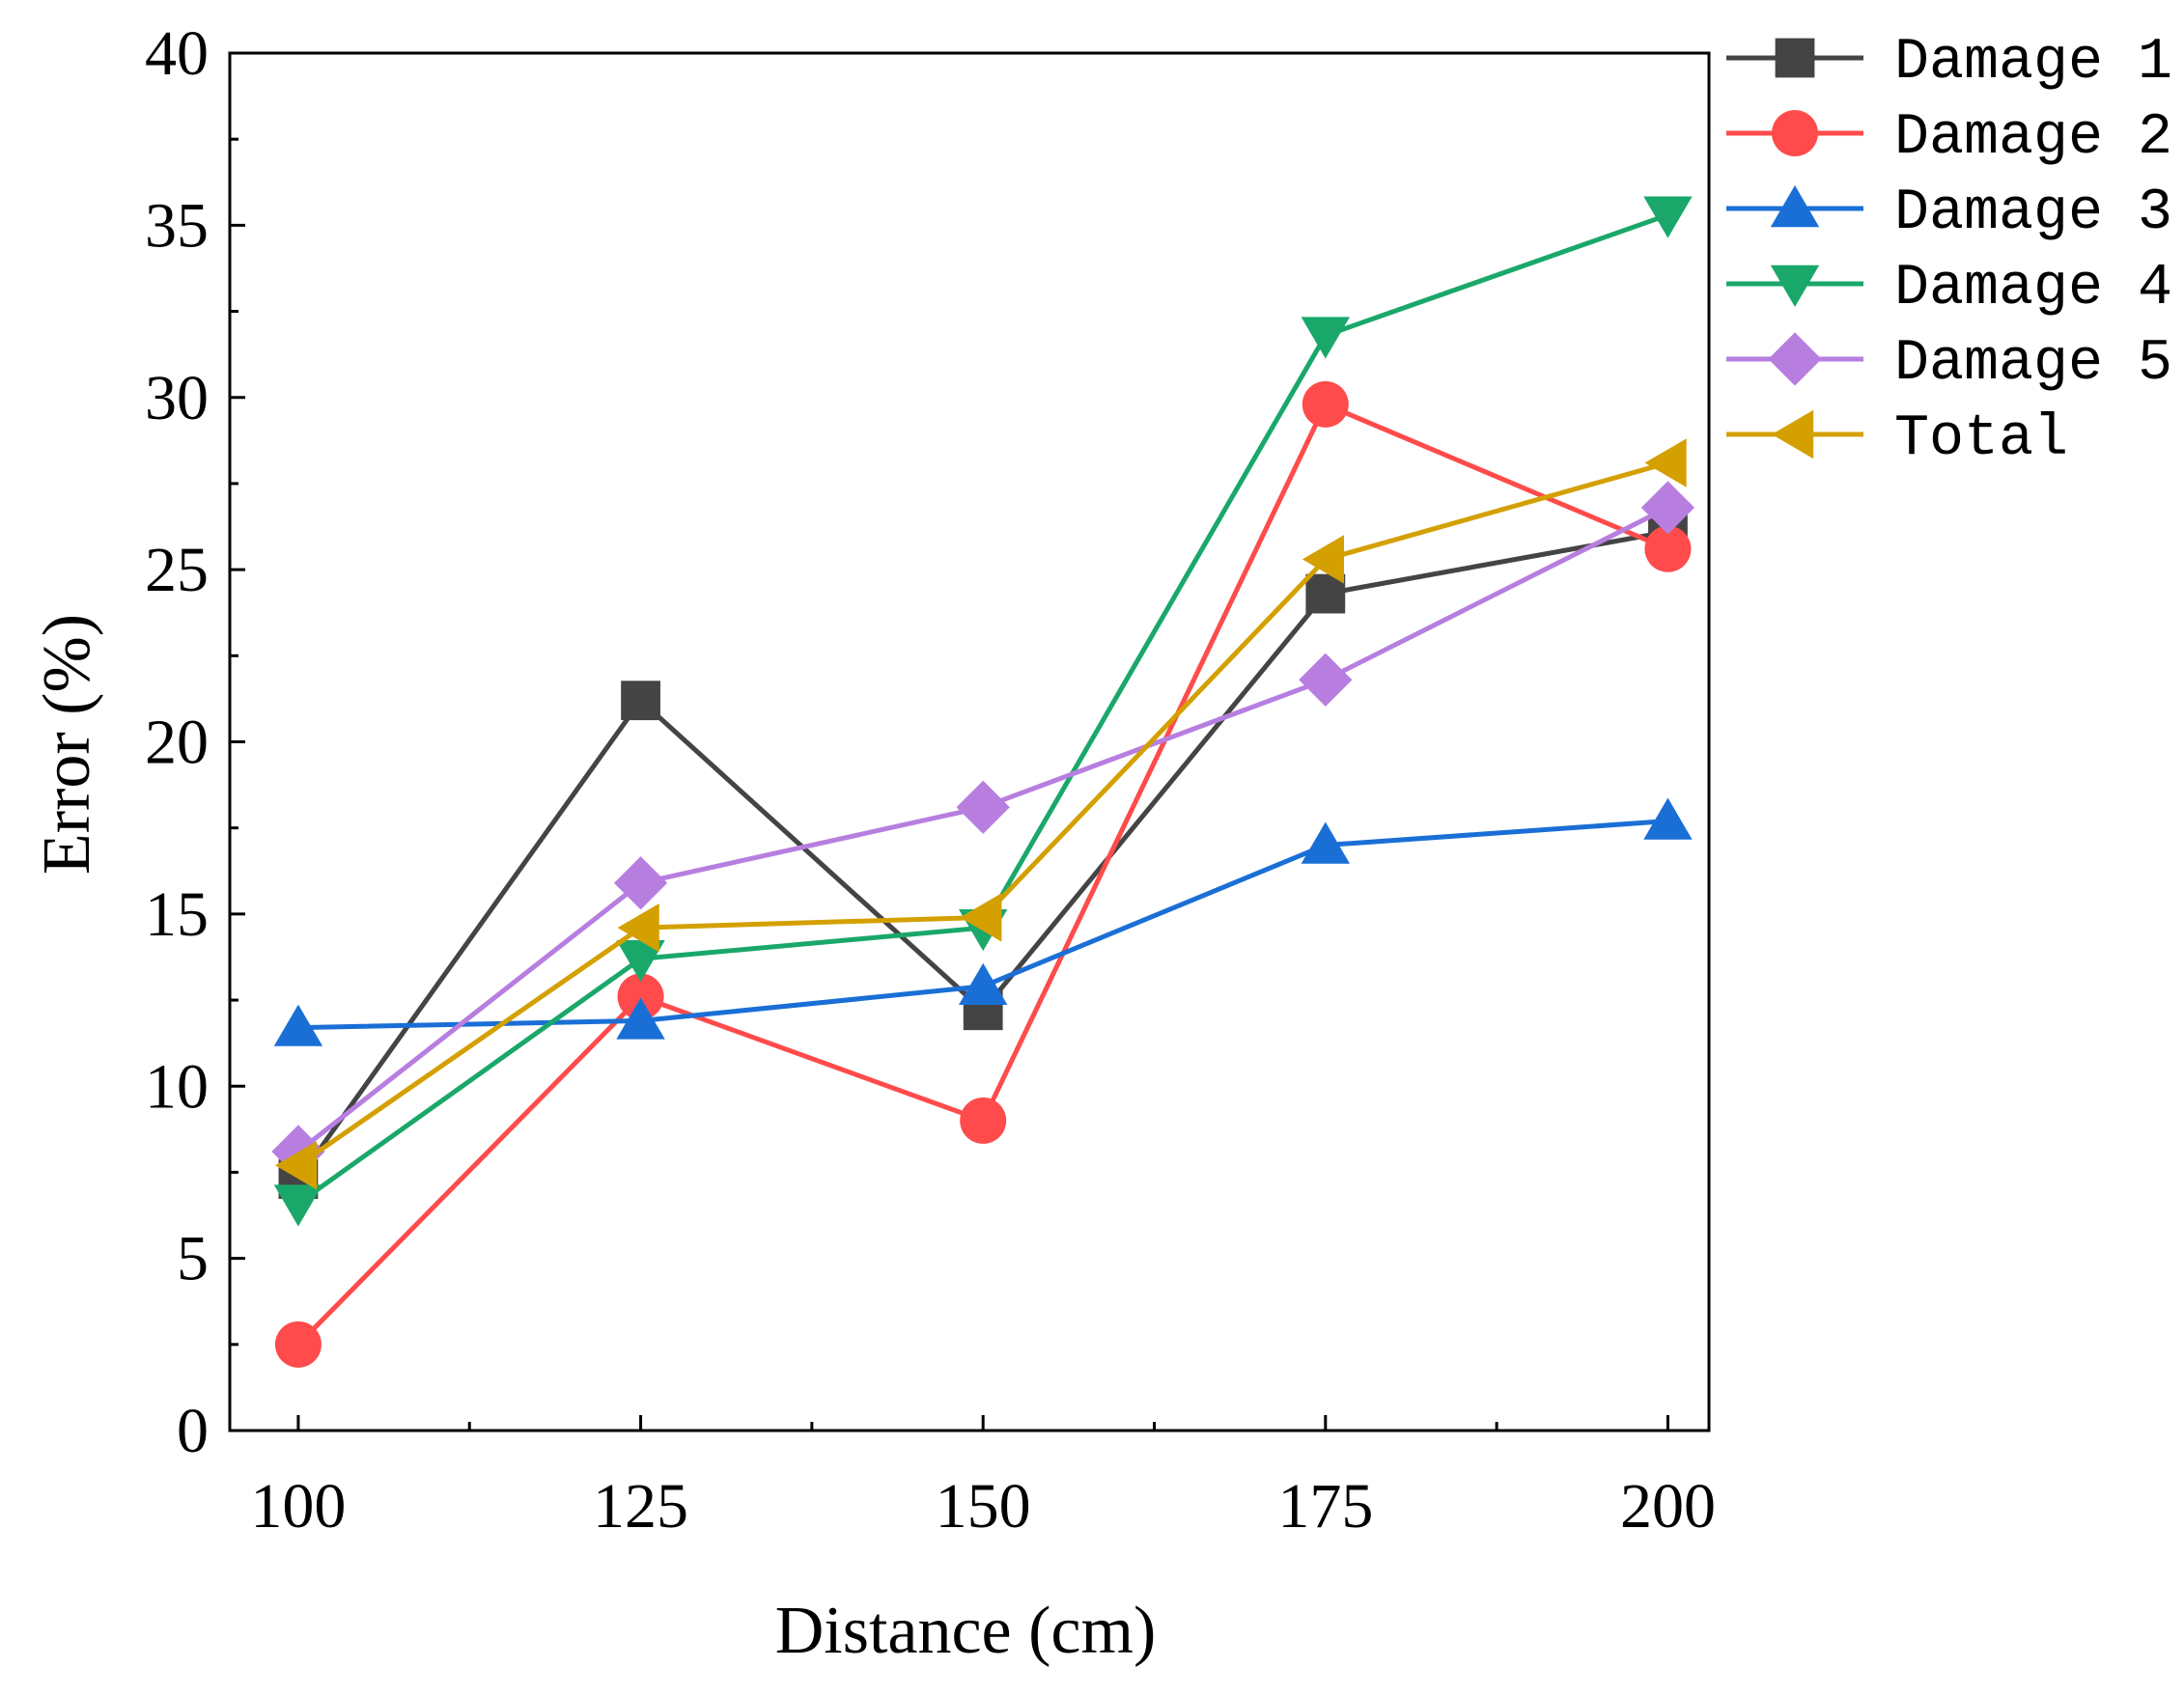 Image resolution: width=2184 pixels, height=1696 pixels. Describe the element at coordinates (177, 570) in the screenshot. I see `y-tick-label: 25` at that location.